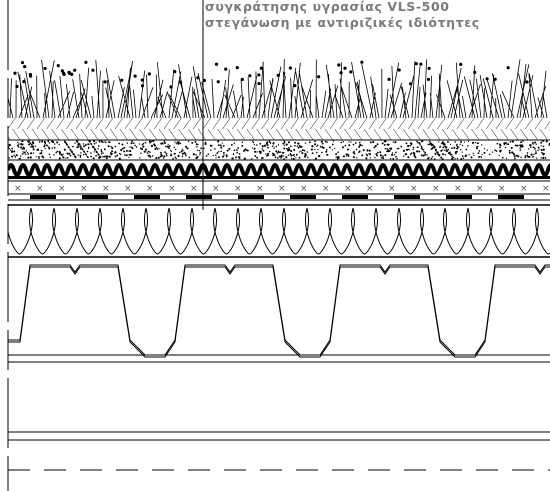  Describe the element at coordinates (279, 170) in the screenshot. I see `drainage-board` at that location.